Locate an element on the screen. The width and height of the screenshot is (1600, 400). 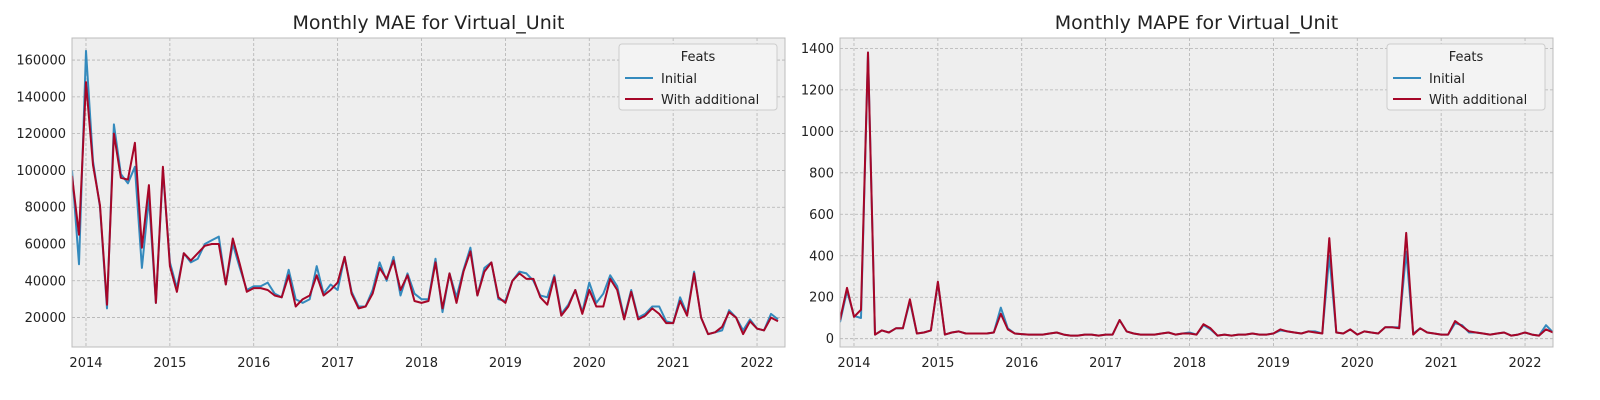
y-tick-label: 1400 is located at coordinates (817, 49).